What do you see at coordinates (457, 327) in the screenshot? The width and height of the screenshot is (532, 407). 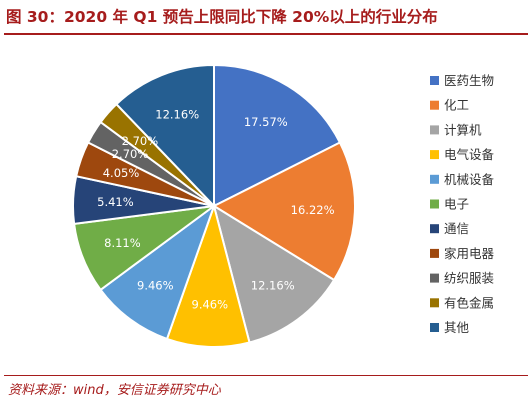 I see `legend-label: 其他` at bounding box center [457, 327].